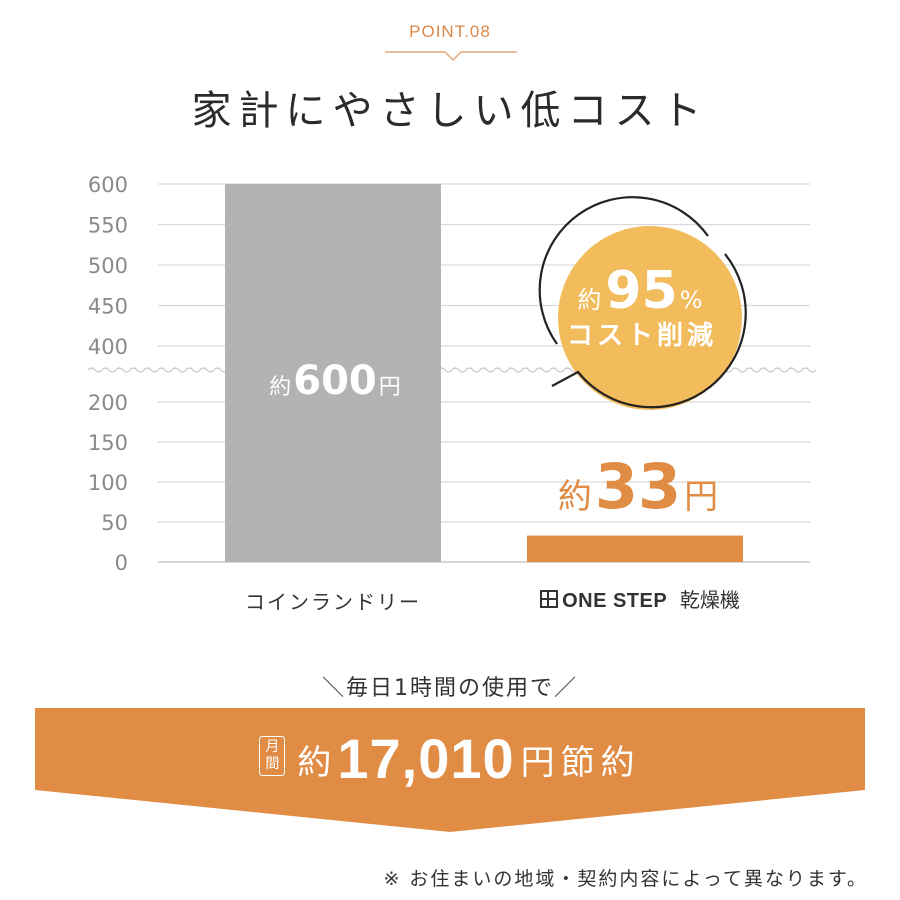 Image resolution: width=900 pixels, height=900 pixels. What do you see at coordinates (580, 763) in the screenshot?
I see `banner-suffix: 円節約` at bounding box center [580, 763].